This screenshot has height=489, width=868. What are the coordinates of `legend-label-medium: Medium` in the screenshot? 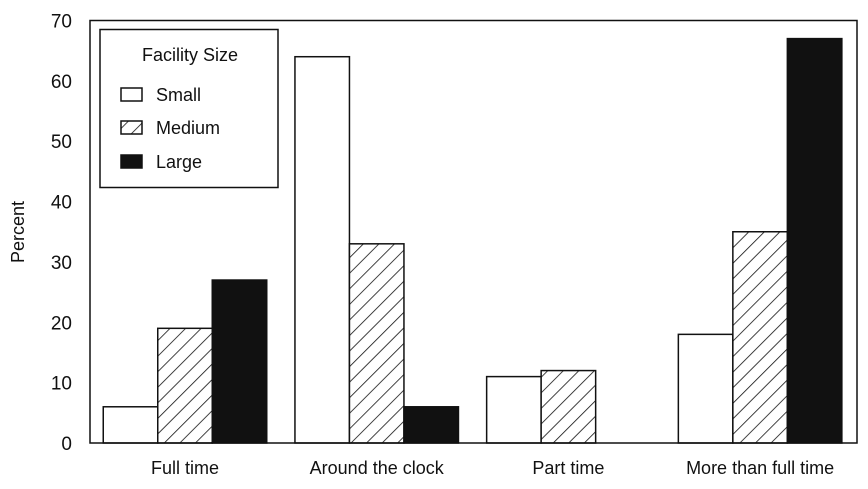 It's located at (188, 128).